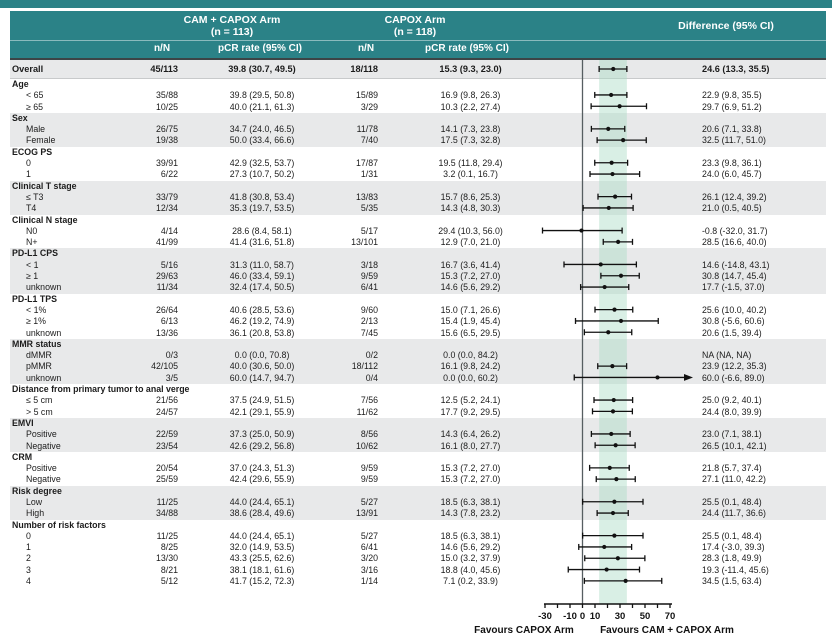 The width and height of the screenshot is (832, 644). What do you see at coordinates (32, 230) in the screenshot?
I see `row-label: N0` at bounding box center [32, 230].